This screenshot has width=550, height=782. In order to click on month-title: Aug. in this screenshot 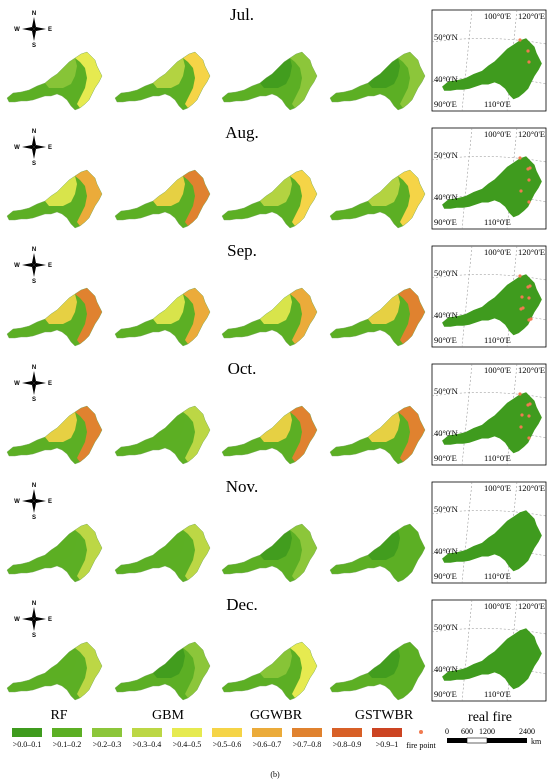, I will do `click(242, 132)`.